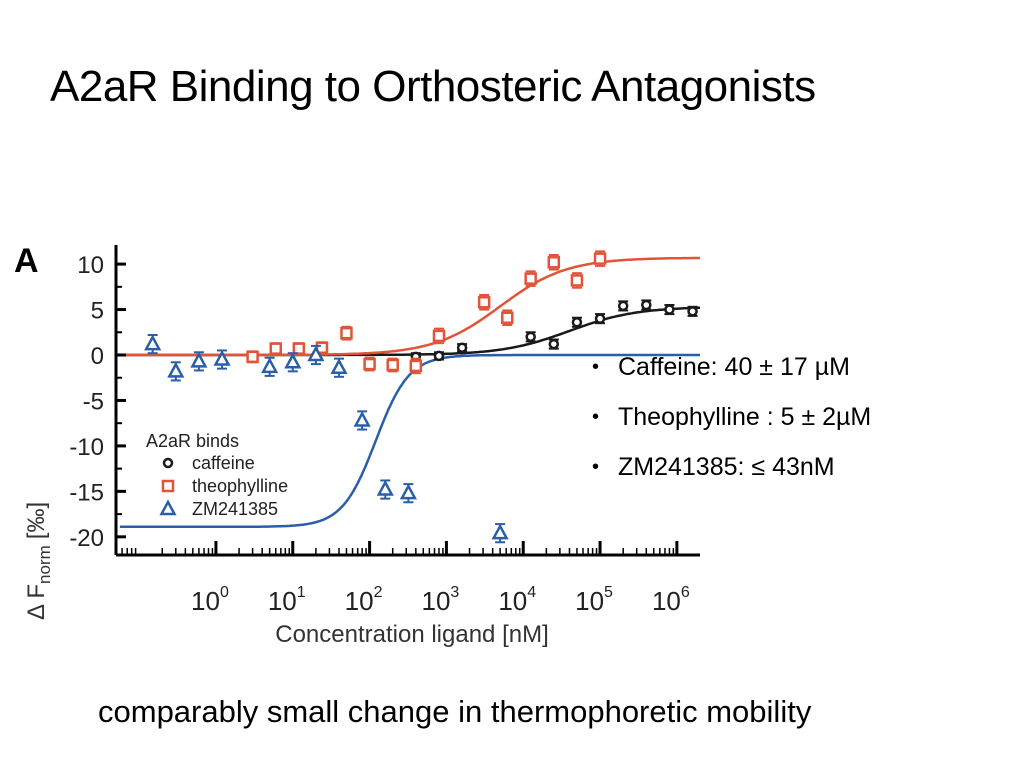 The width and height of the screenshot is (1024, 768). I want to click on x-tick-label: 10¹, so click(287, 600).